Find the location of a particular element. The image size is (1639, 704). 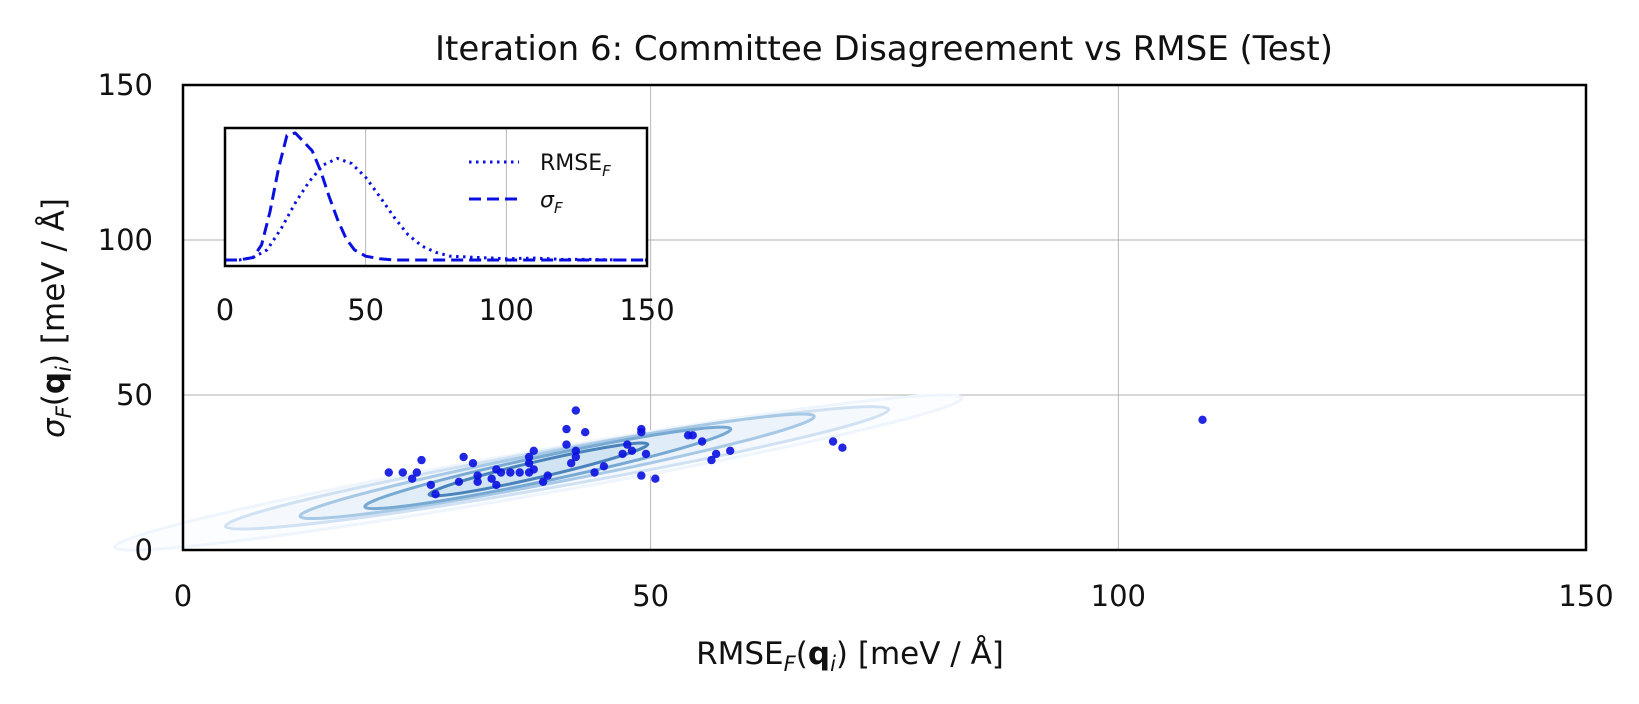

density-contours is located at coordinates (538, 472).